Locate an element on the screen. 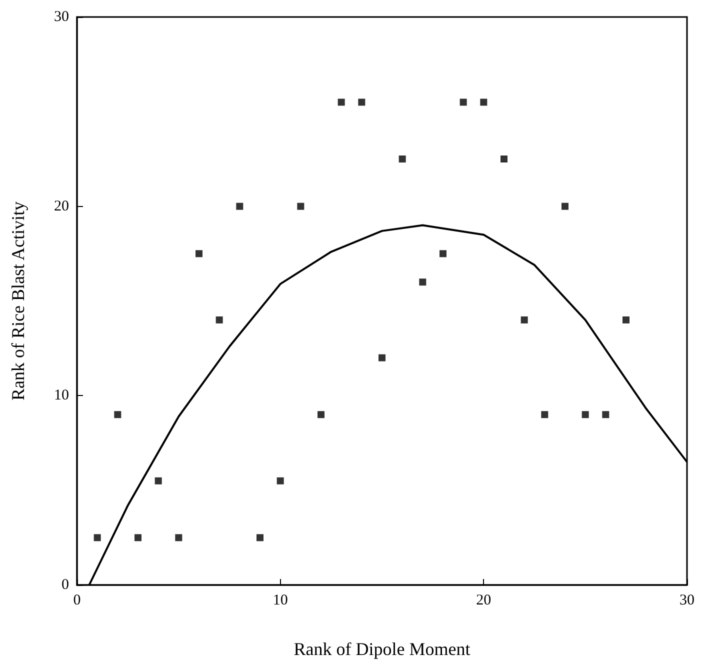 This screenshot has height=663, width=702. y-tick-label: 10 is located at coordinates (61, 396).